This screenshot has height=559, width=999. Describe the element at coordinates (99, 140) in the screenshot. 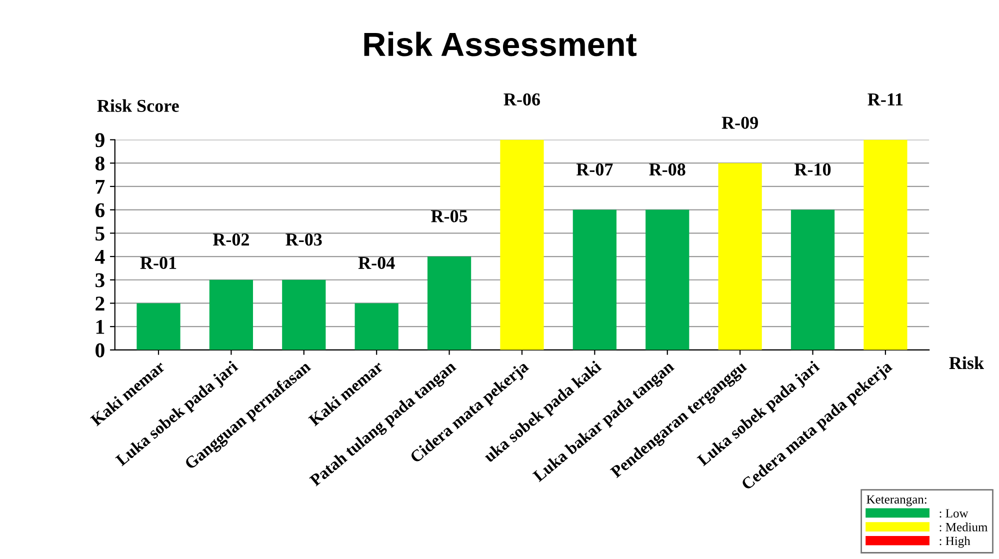

I see `y-tick-label: 9` at that location.